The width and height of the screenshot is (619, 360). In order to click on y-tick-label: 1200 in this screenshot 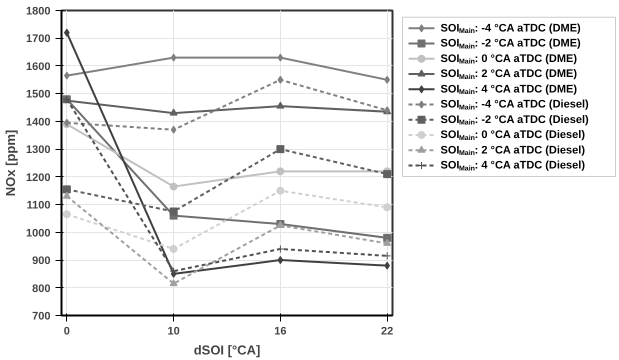, I will do `click(38, 178)`.